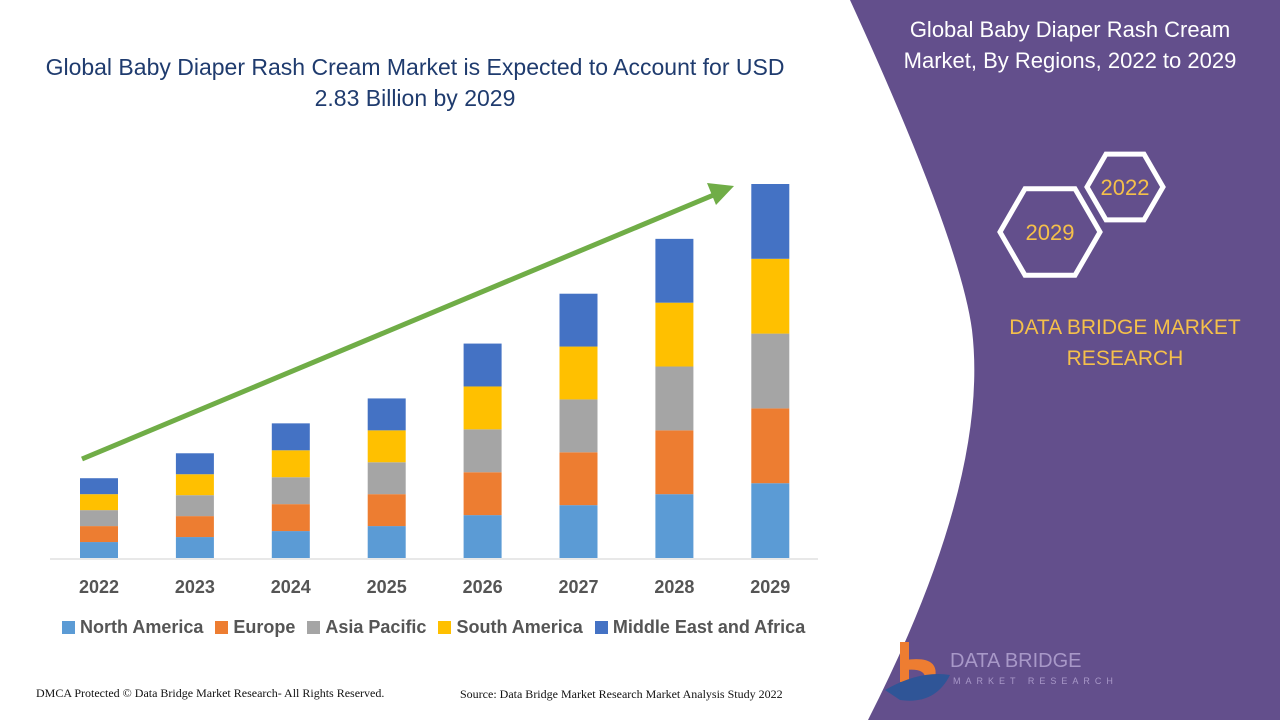  I want to click on bar-segment-2026-middle-east-and-africa, so click(482, 365).